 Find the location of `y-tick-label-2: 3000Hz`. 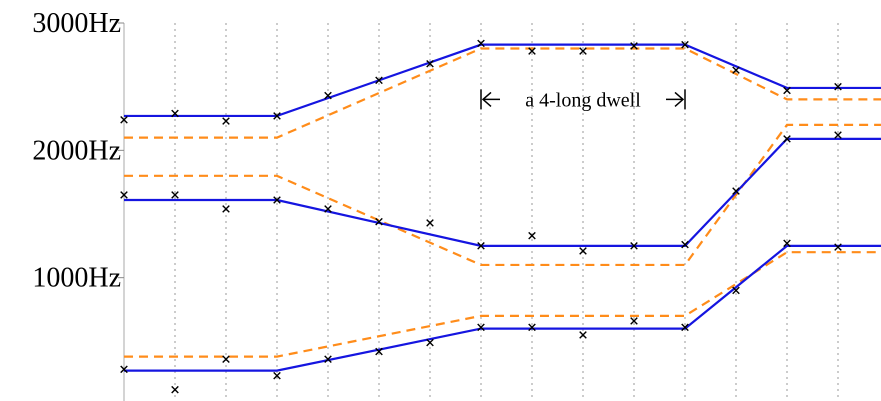

y-tick-label-2: 3000Hz is located at coordinates (76, 23).